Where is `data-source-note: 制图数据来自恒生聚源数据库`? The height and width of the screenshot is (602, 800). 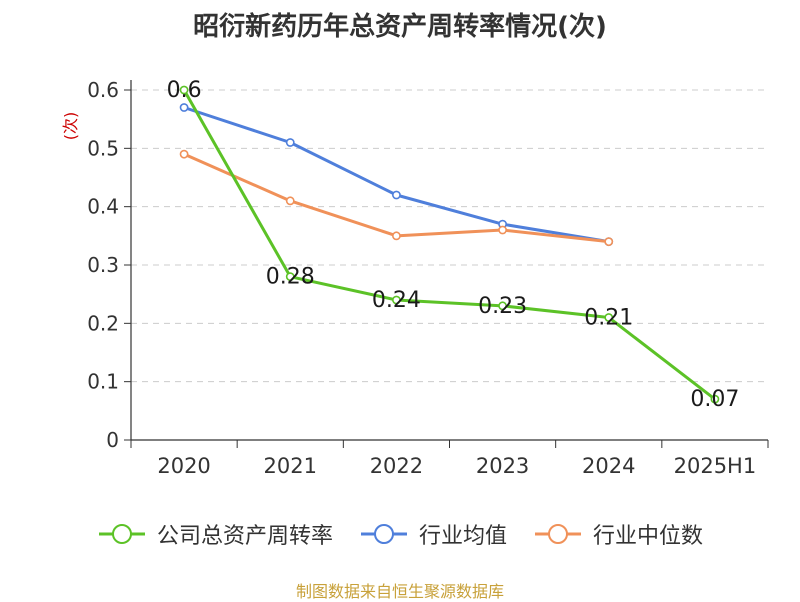 data-source-note: 制图数据来自恒生聚源数据库 is located at coordinates (399, 591).